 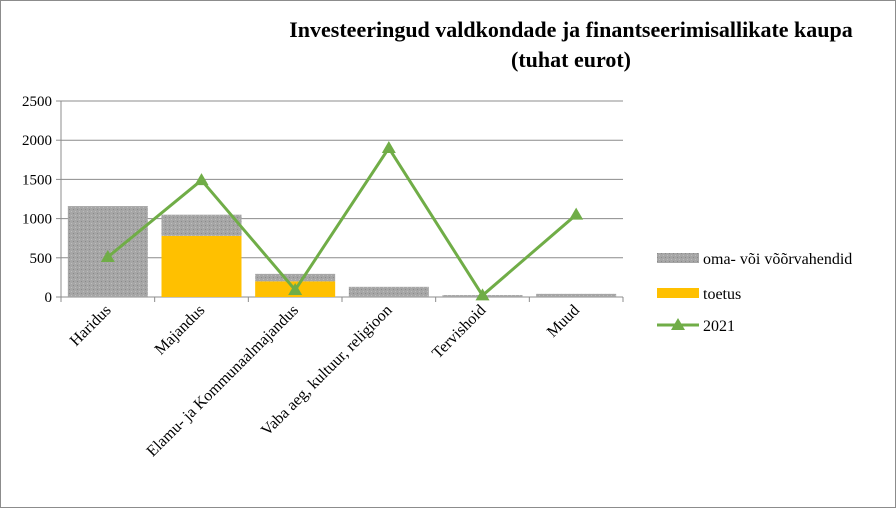 I want to click on chart-title-line-2: (tuhat eurot), so click(x=571, y=59).